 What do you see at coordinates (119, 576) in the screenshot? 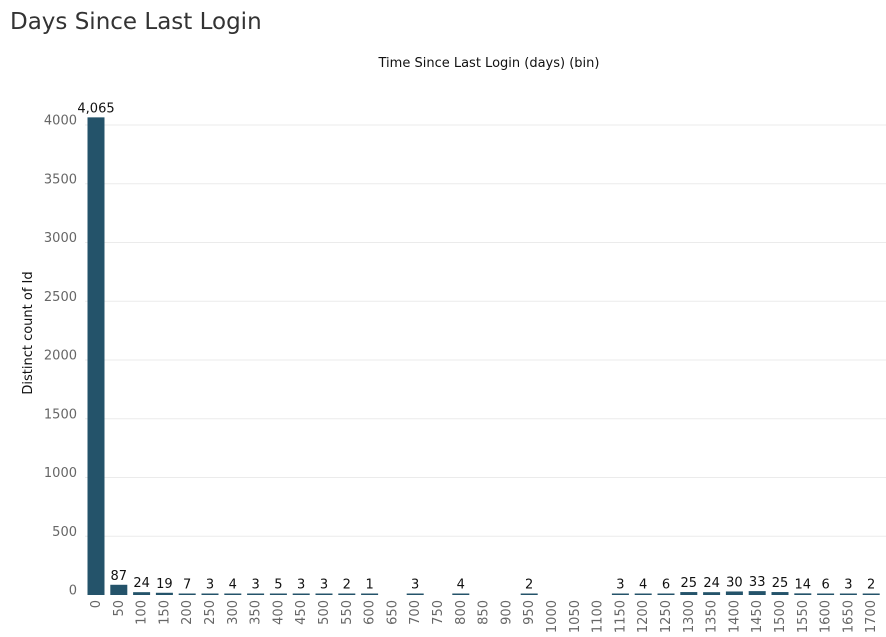
I see `data-label: 87` at bounding box center [119, 576].